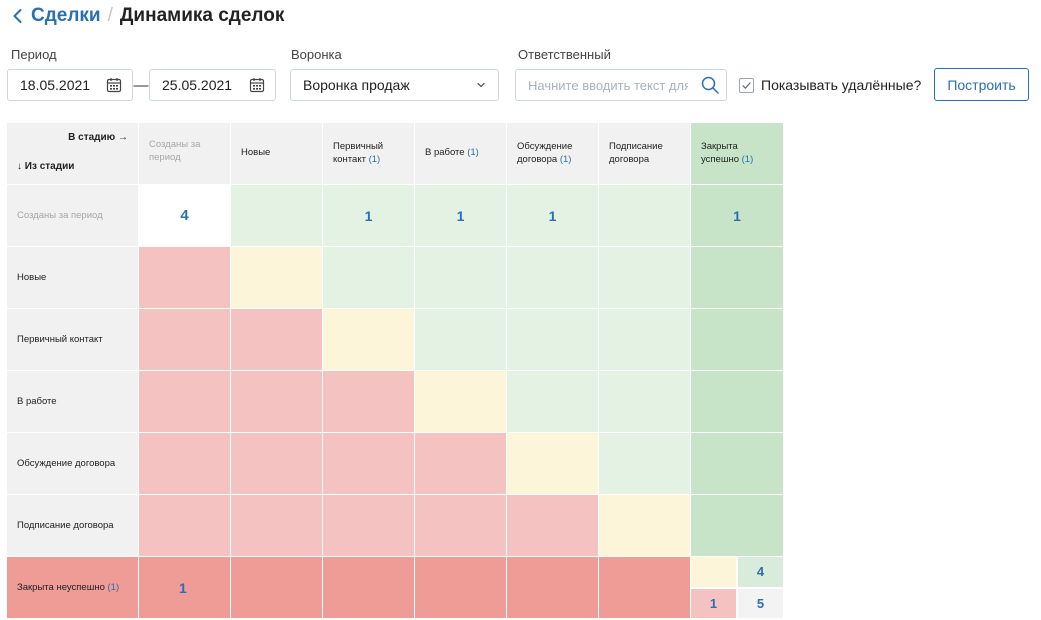 This screenshot has height=620, width=1041. What do you see at coordinates (720, 152) in the screenshot?
I see `column-label: Закрыта успешно` at bounding box center [720, 152].